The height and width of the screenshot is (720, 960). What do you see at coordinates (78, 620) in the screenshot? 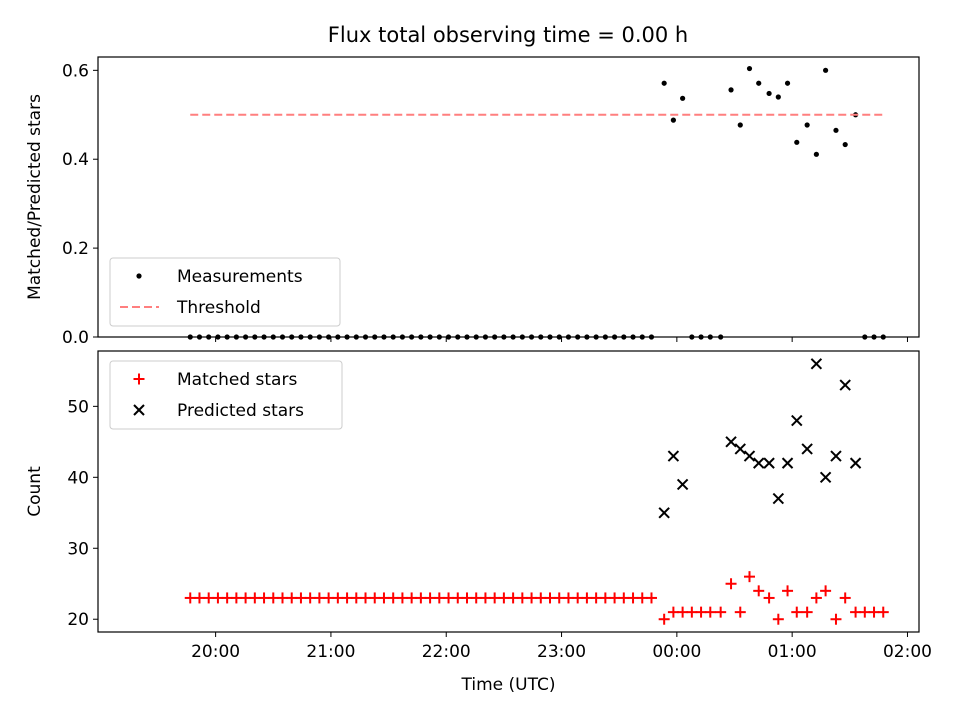
I see `y-tick-label: 20` at bounding box center [78, 620].